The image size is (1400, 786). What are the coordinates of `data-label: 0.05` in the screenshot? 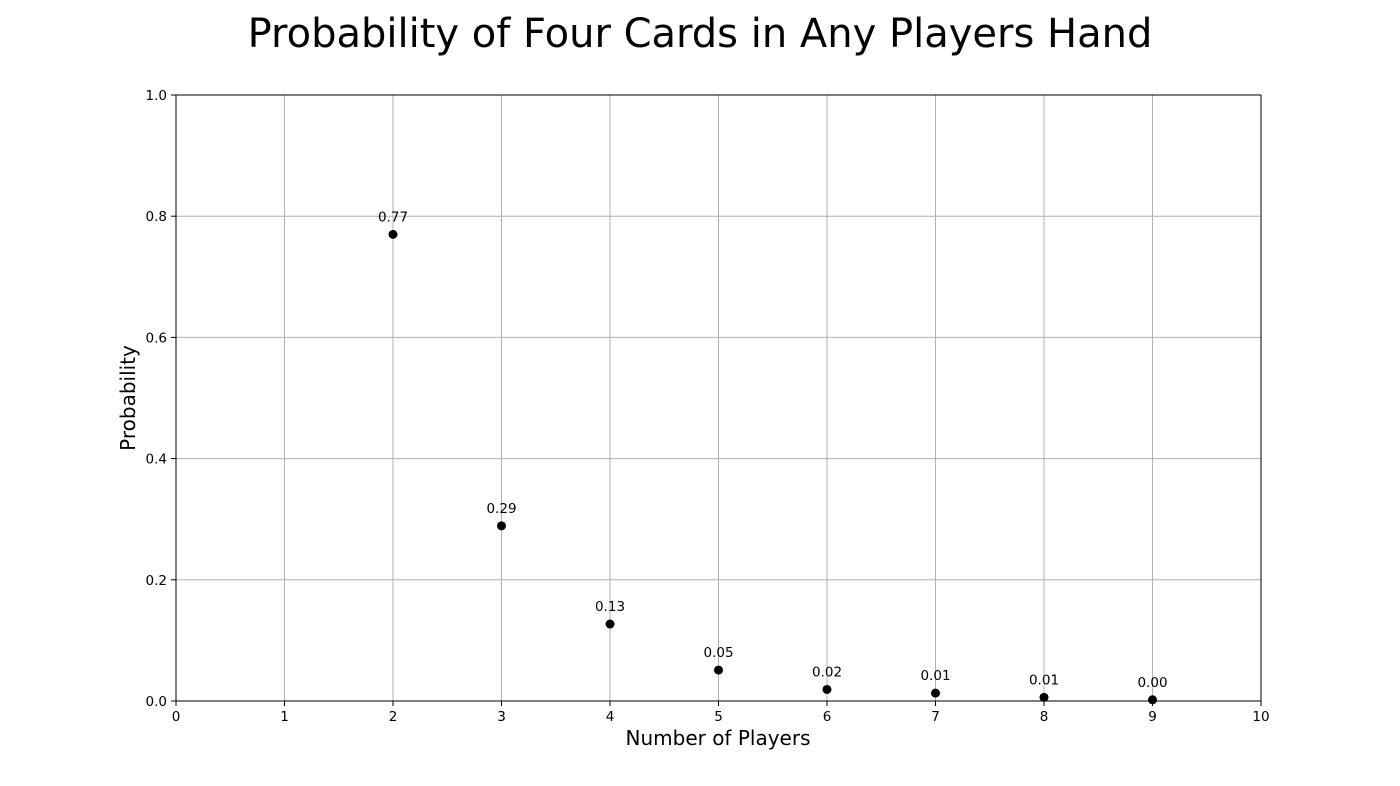 It's located at (718, 653).